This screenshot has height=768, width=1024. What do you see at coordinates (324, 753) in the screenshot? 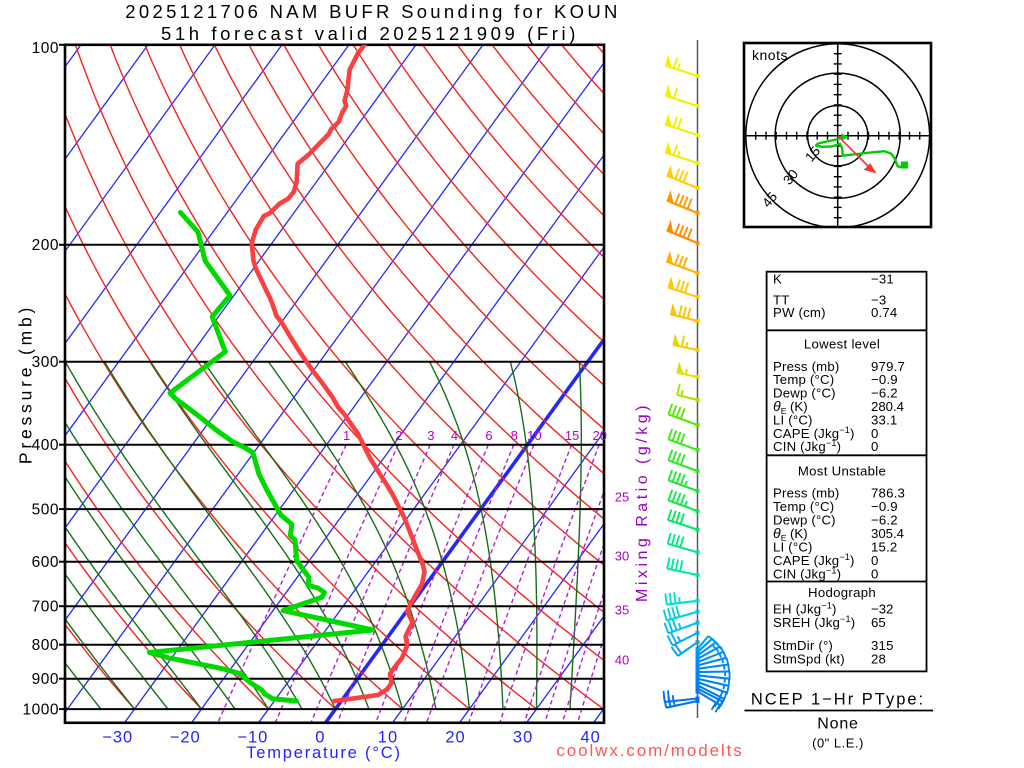
I see `svg-text: Temperature (°C)` at bounding box center [324, 753].